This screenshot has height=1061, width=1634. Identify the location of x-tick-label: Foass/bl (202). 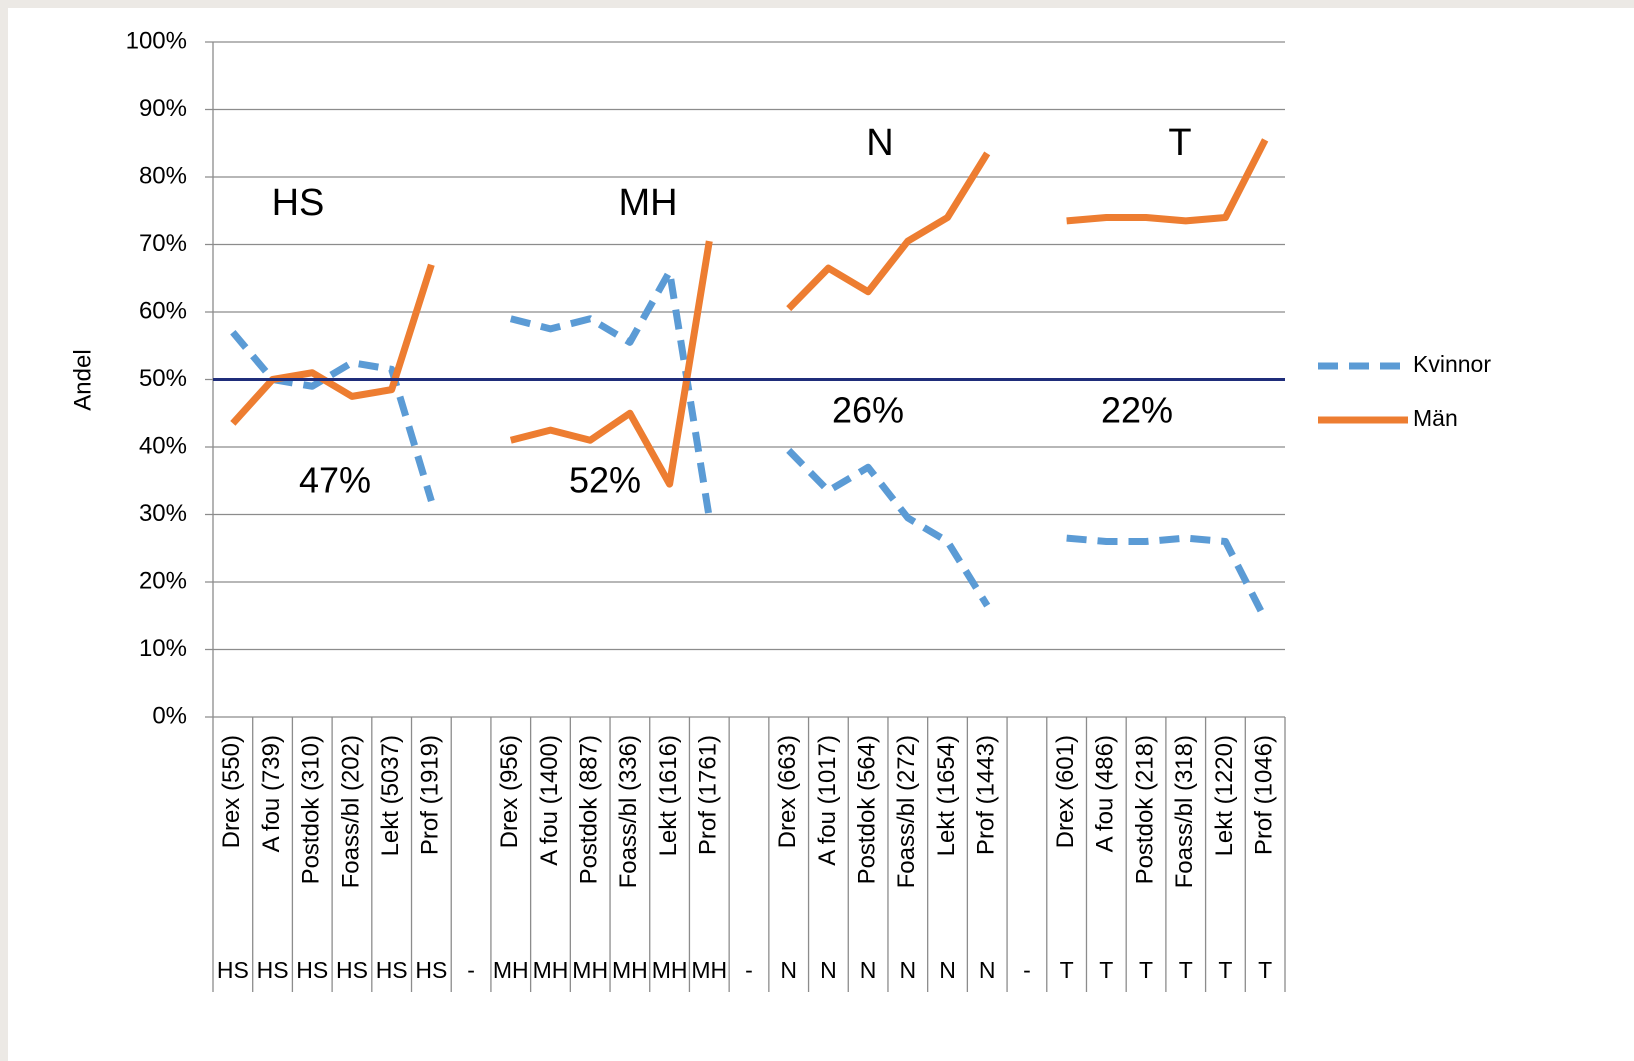
(350, 811).